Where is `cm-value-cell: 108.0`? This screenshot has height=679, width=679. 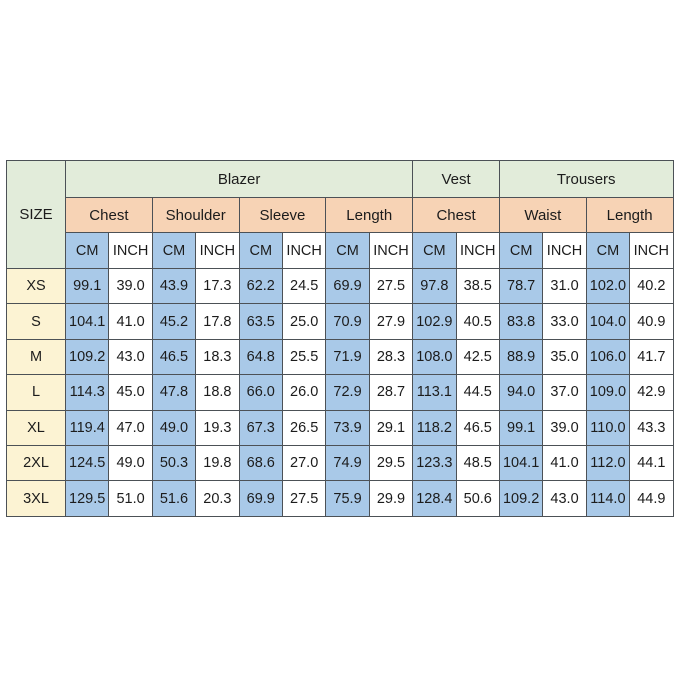
cm-value-cell: 108.0 is located at coordinates (434, 357).